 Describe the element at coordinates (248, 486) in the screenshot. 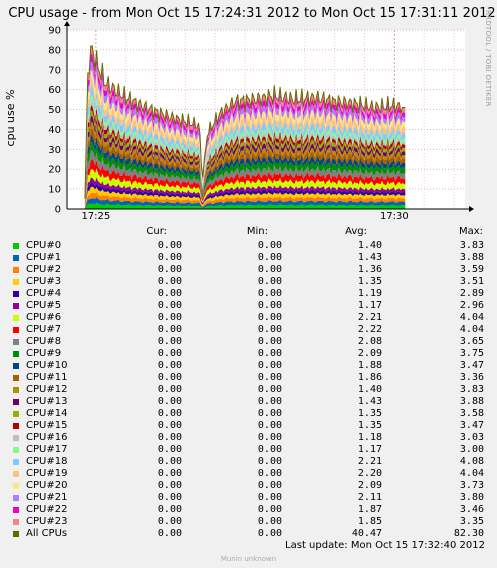

I see `legend-row: CPU#20 0.00 0.00 2.09 3.73` at that location.